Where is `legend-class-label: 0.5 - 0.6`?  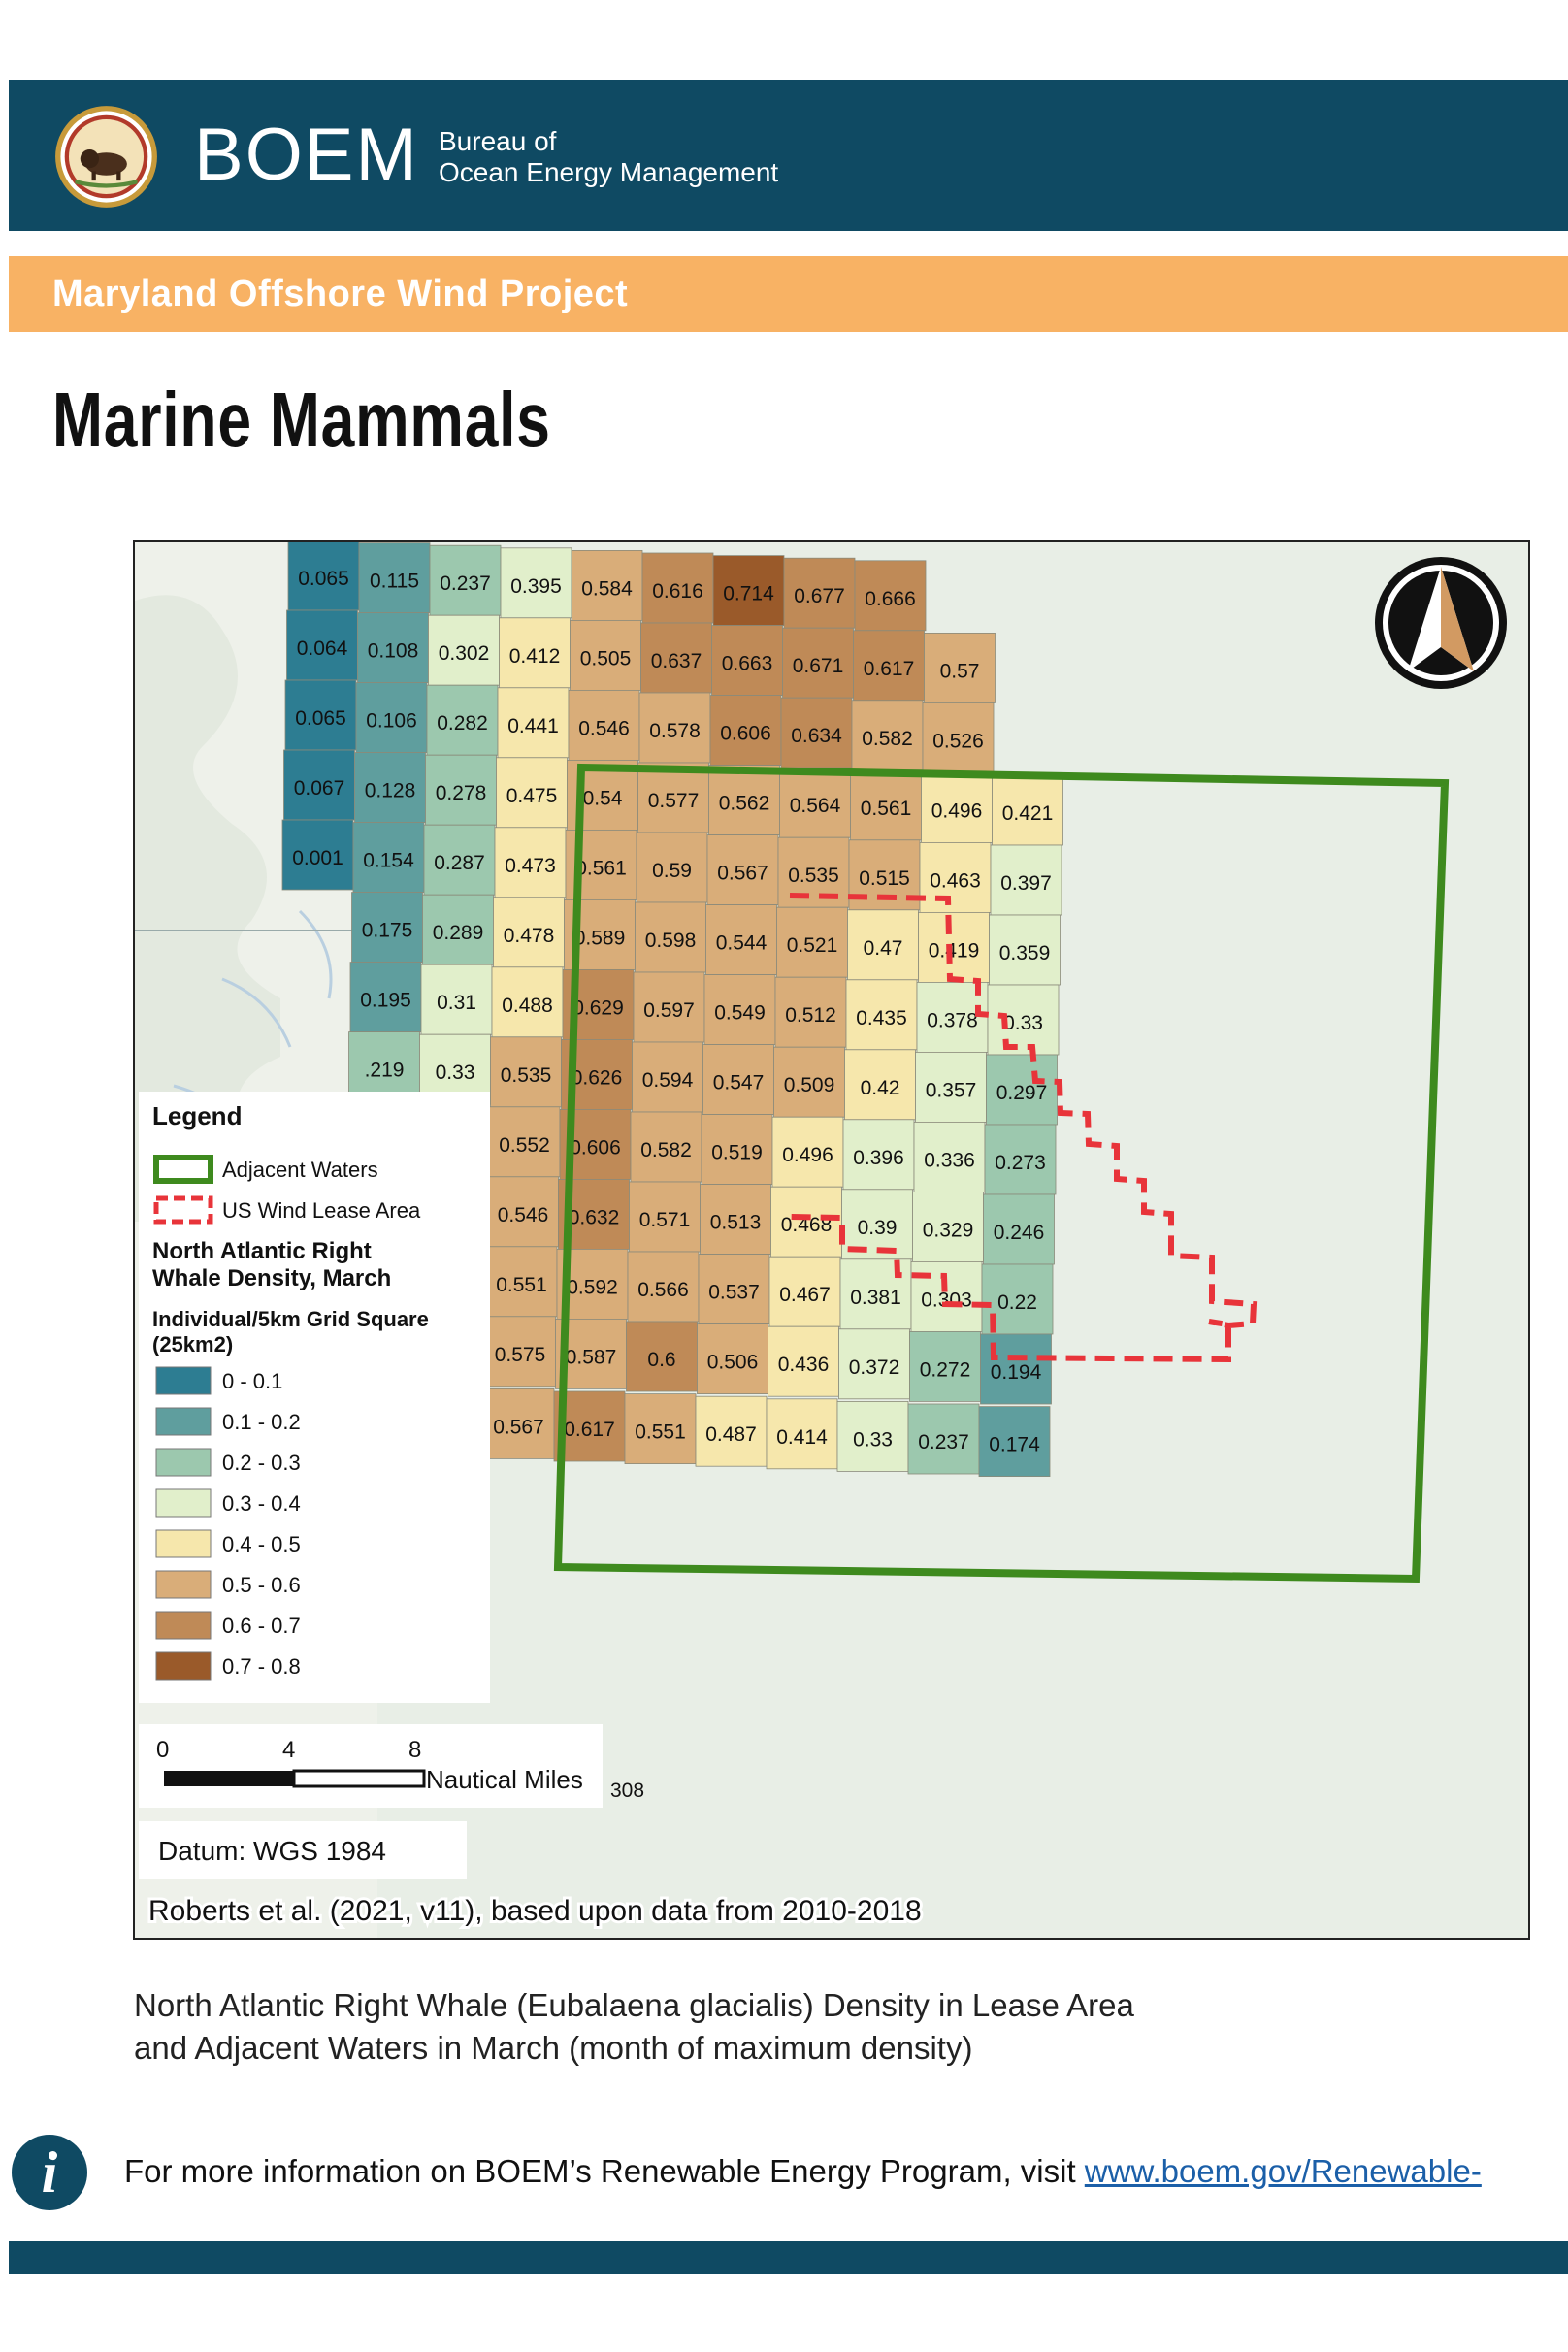
legend-class-label: 0.5 - 0.6 is located at coordinates (261, 1585).